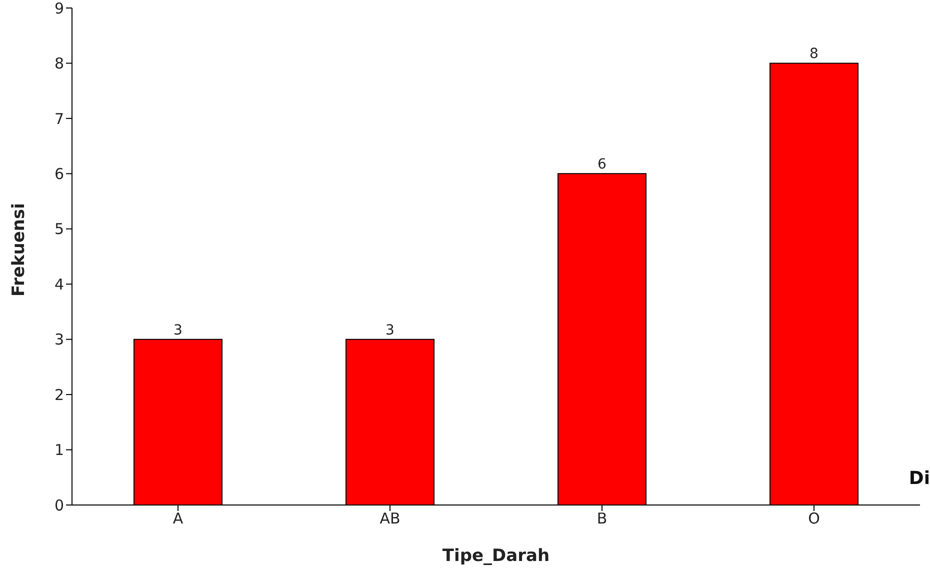 This screenshot has width=930, height=575. Describe the element at coordinates (59, 505) in the screenshot. I see `y-tick-label: 0` at that location.